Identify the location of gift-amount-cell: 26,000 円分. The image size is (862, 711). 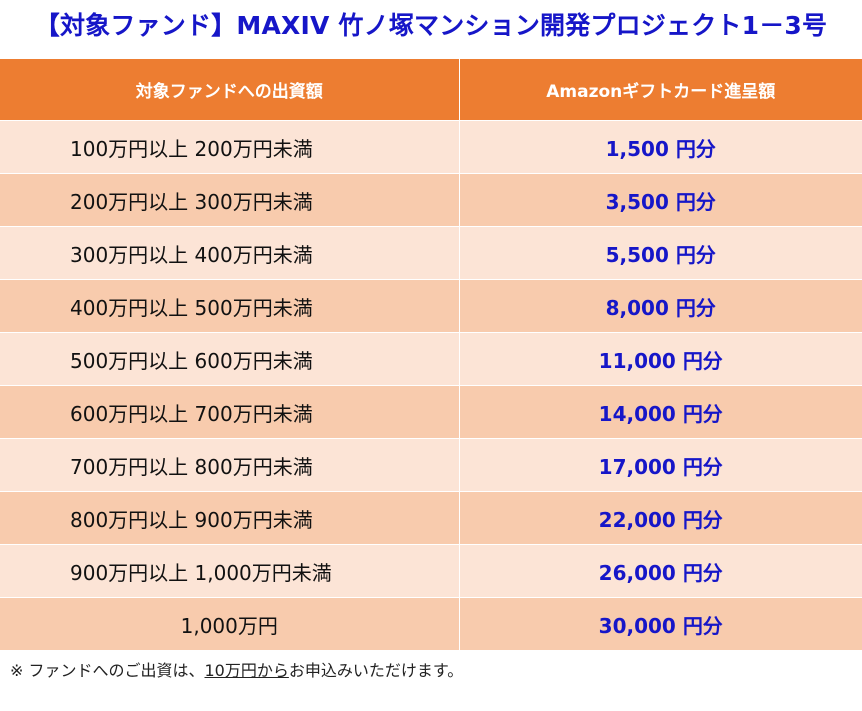
(660, 571).